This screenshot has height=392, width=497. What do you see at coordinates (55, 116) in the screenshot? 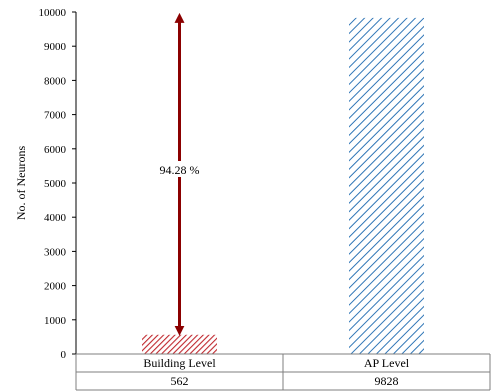
I see `y-tick-label: 7000` at bounding box center [55, 116].